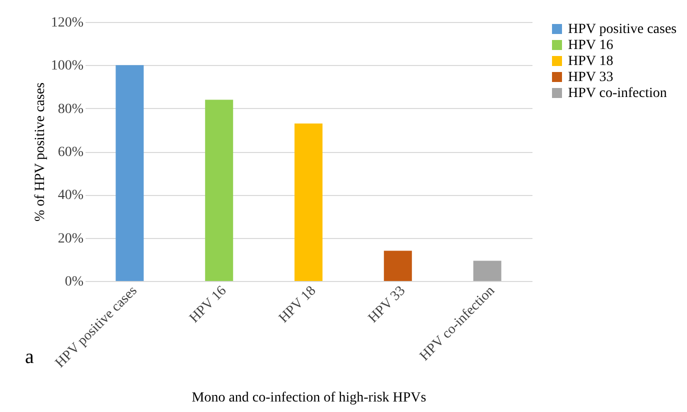  Describe the element at coordinates (67, 66) in the screenshot. I see `y-tick-label: 100%` at that location.